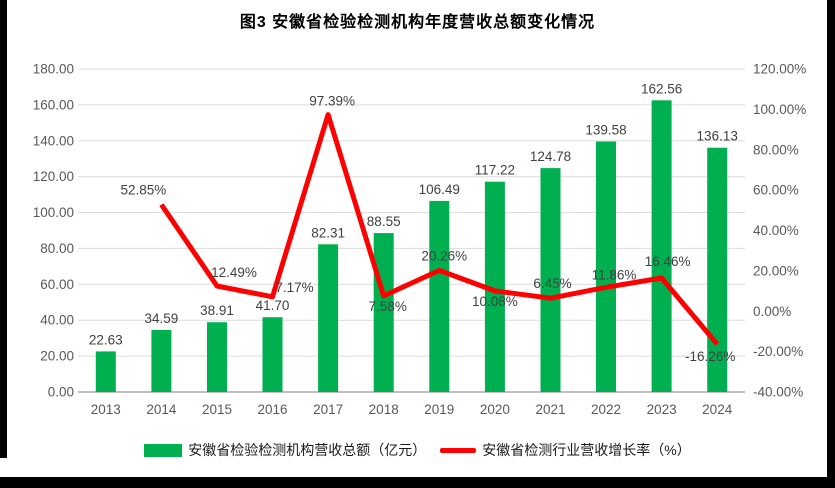 This screenshot has width=835, height=488. Describe the element at coordinates (614, 274) in the screenshot. I see `line-value-label: 11.86%` at that location.